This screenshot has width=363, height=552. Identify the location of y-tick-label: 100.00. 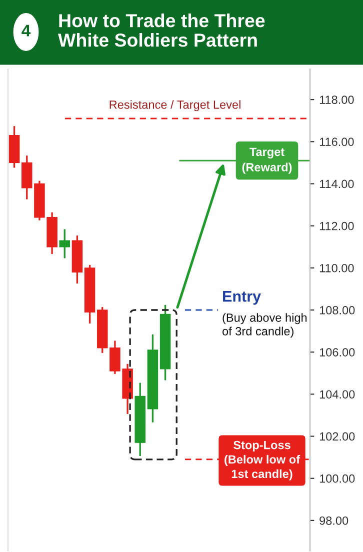
(337, 478).